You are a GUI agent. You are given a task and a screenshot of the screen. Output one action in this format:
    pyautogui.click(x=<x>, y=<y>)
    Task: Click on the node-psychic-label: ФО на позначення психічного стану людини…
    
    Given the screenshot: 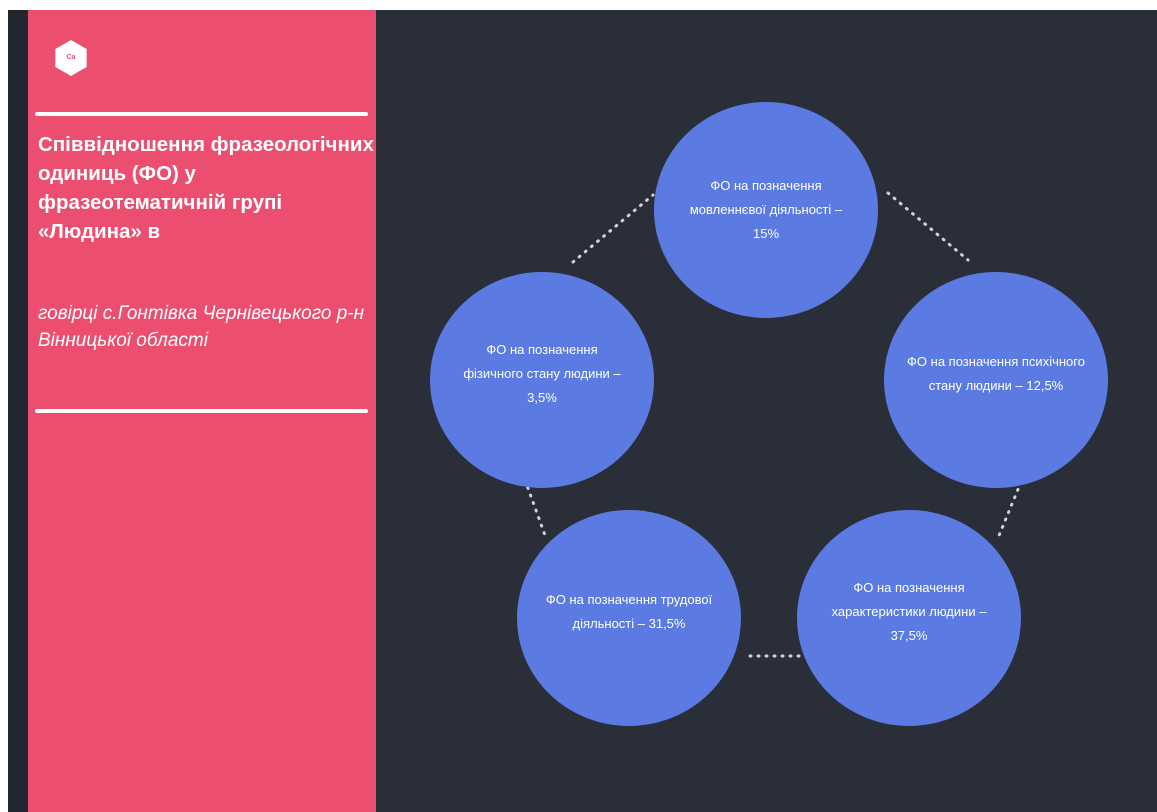 What is the action you would take?
    pyautogui.click(x=996, y=373)
    